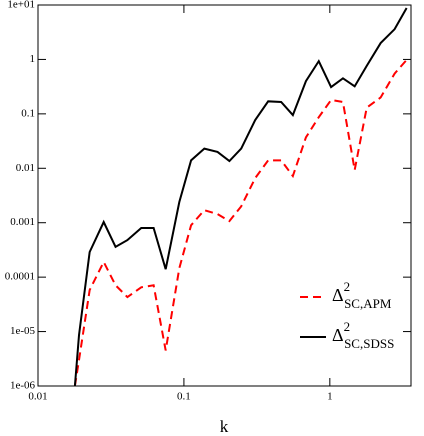 The height and width of the screenshot is (436, 424). Describe the element at coordinates (23, 331) in the screenshot. I see `y-tick-label: 1e-05` at that location.